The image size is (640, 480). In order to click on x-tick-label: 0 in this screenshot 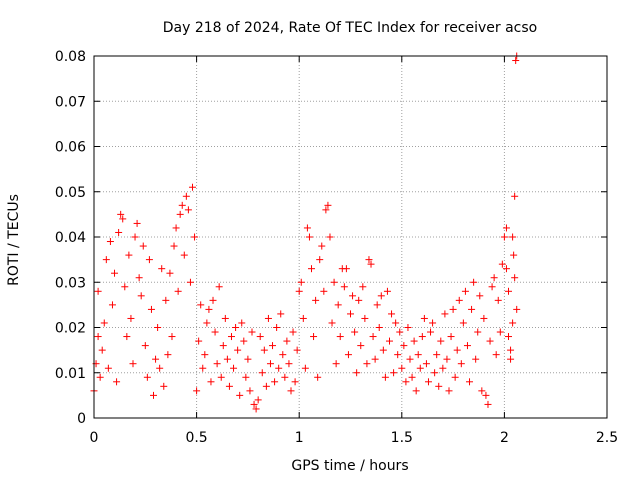, I will do `click(94, 438)`.